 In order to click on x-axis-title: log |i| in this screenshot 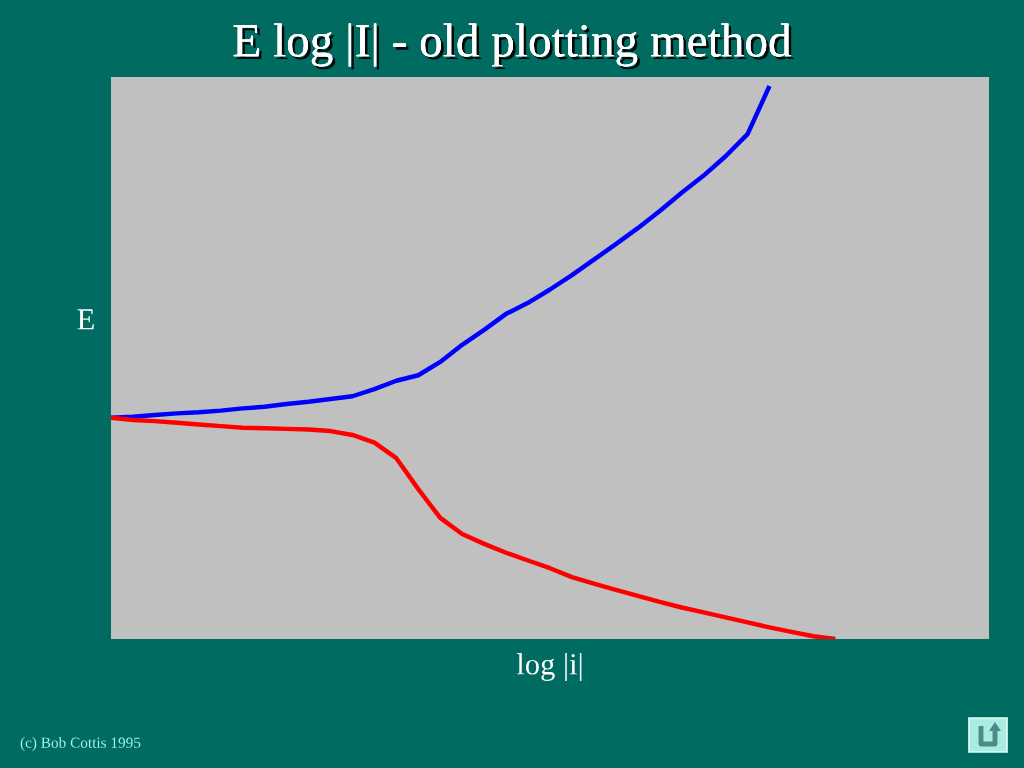, I will do `click(549, 667)`.